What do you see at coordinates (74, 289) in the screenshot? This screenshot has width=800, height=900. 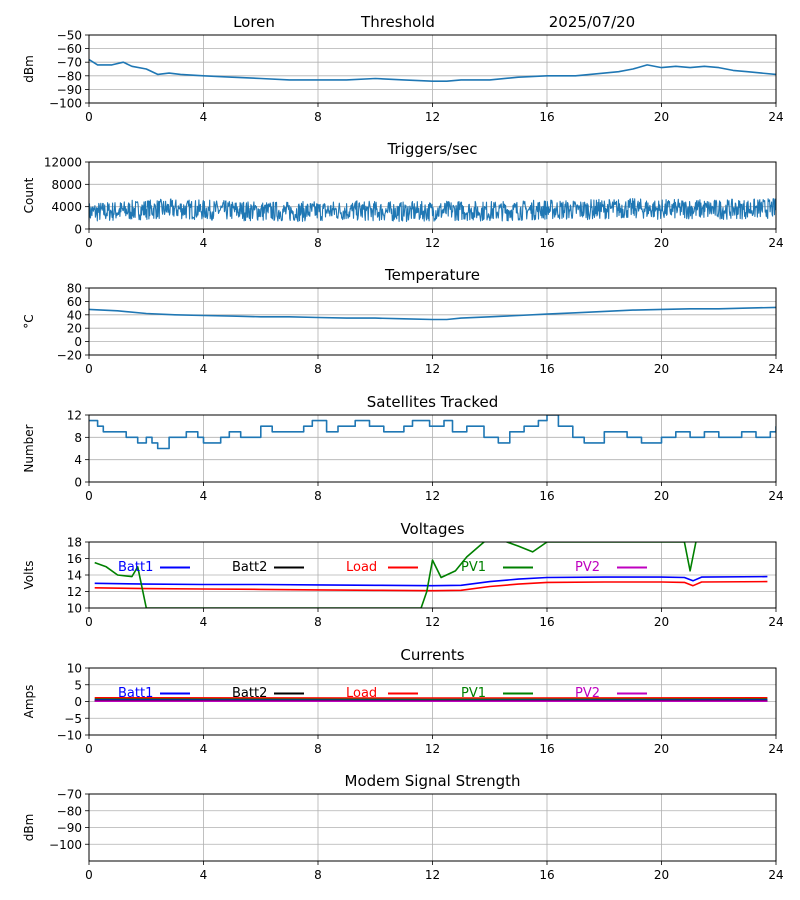 I see `y-tick-label: 80` at bounding box center [74, 289].